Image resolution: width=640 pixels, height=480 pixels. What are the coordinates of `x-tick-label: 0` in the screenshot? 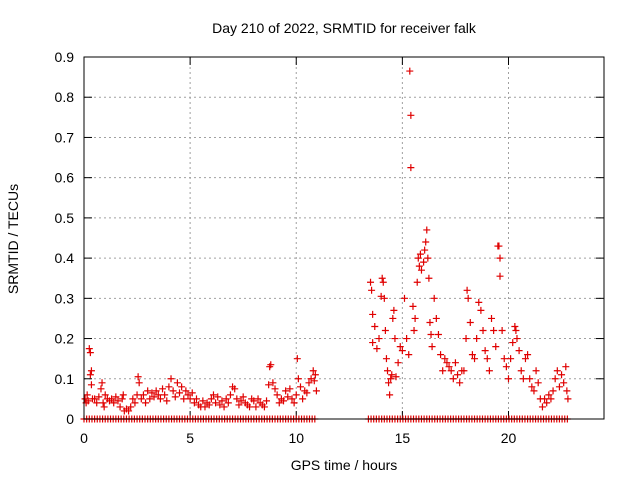 It's located at (84, 438).